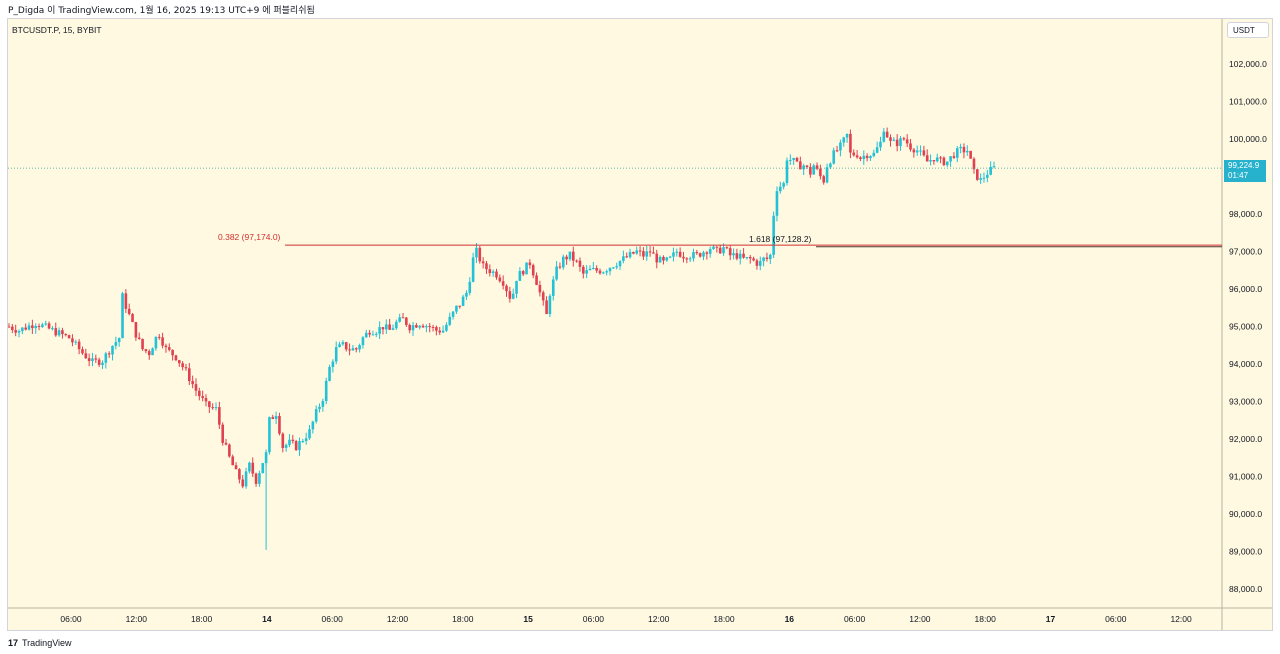 The height and width of the screenshot is (654, 1280). Describe the element at coordinates (1245, 477) in the screenshot. I see `y-tick-label: 91,000.0` at that location.